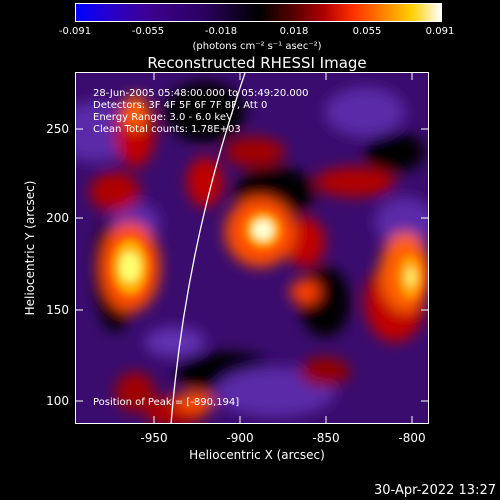 Image resolution: width=500 pixels, height=500 pixels. I want to click on y-tick-label: 200, so click(57, 218).